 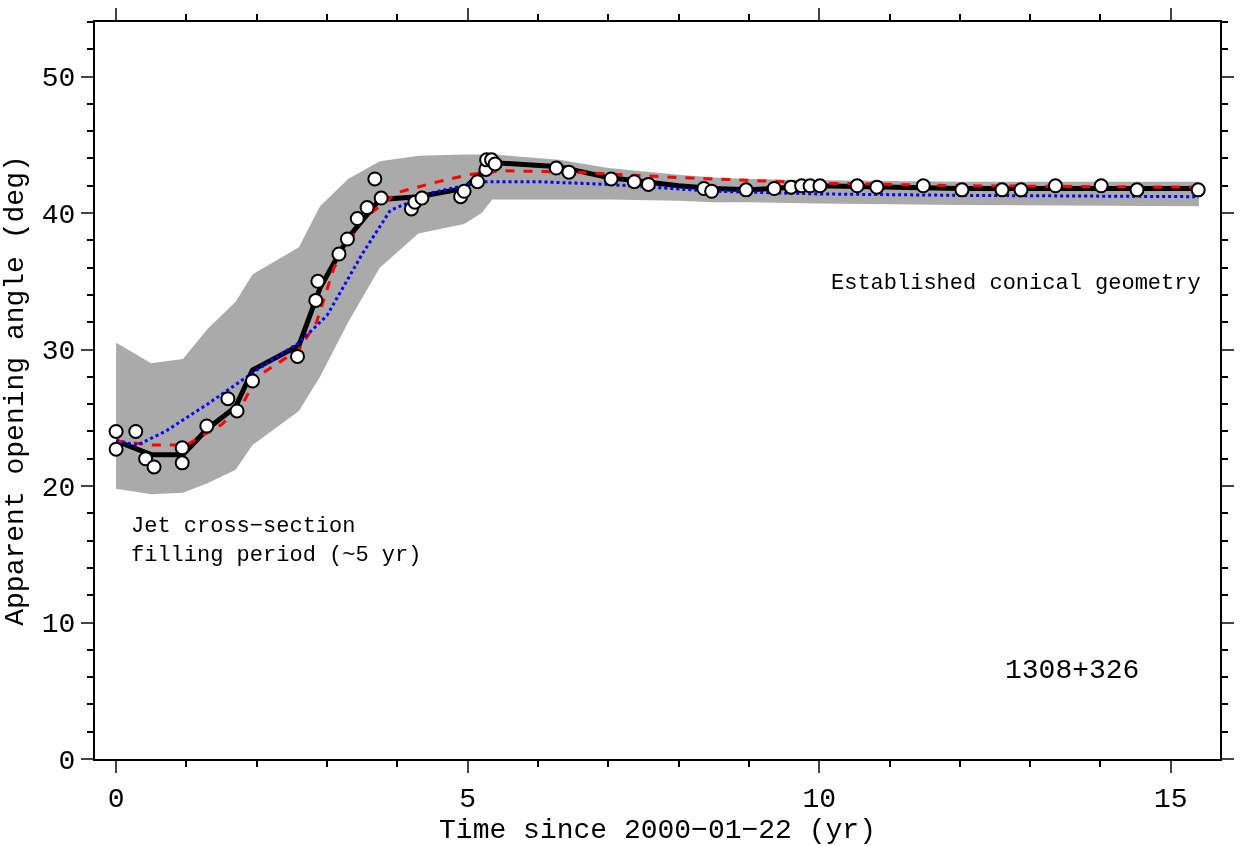 What do you see at coordinates (15, 390) in the screenshot?
I see `y-axis-title: Apparent opening angle (deg)` at bounding box center [15, 390].